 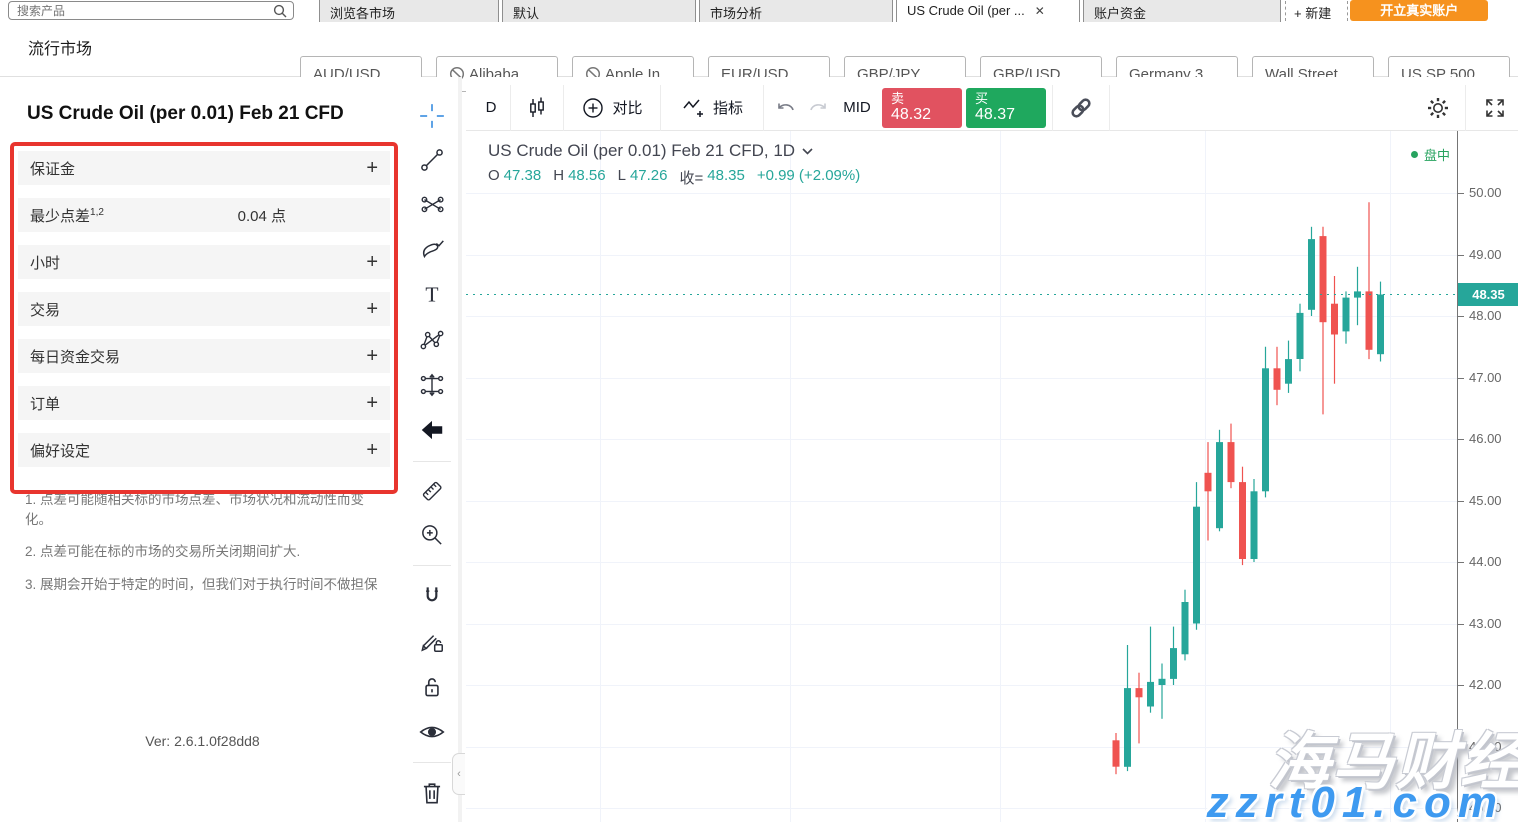 What do you see at coordinates (261, 216) in the screenshot?
I see `row-value: 0.04 点` at bounding box center [261, 216].